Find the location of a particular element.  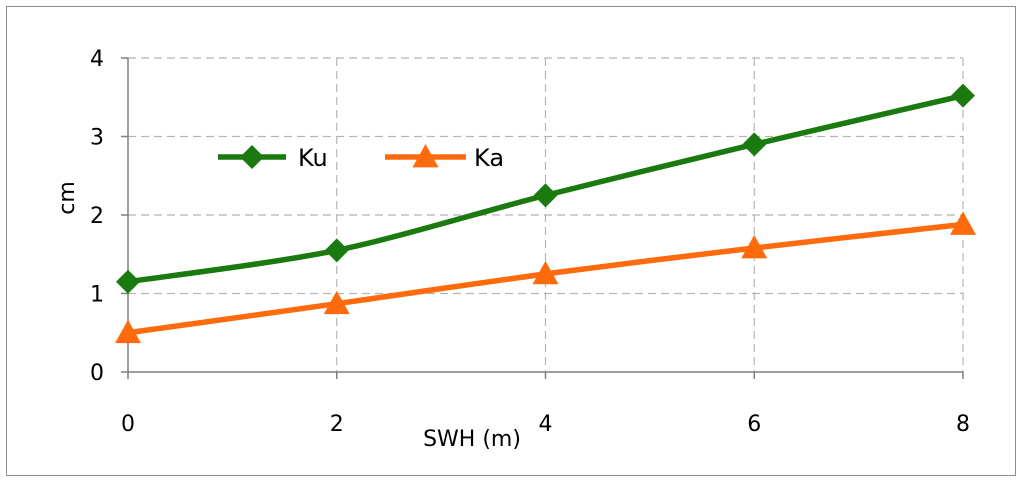

x-tick-label: 0 is located at coordinates (128, 424).